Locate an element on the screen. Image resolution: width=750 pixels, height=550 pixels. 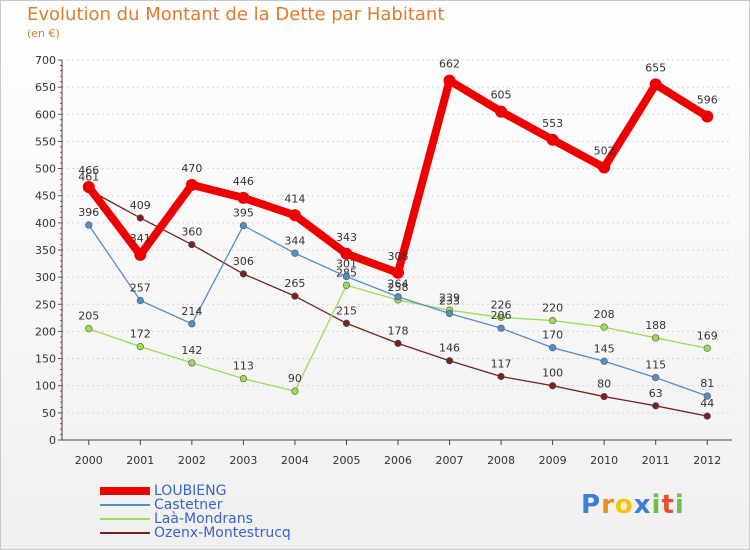
data-label: 208 is located at coordinates (604, 314).